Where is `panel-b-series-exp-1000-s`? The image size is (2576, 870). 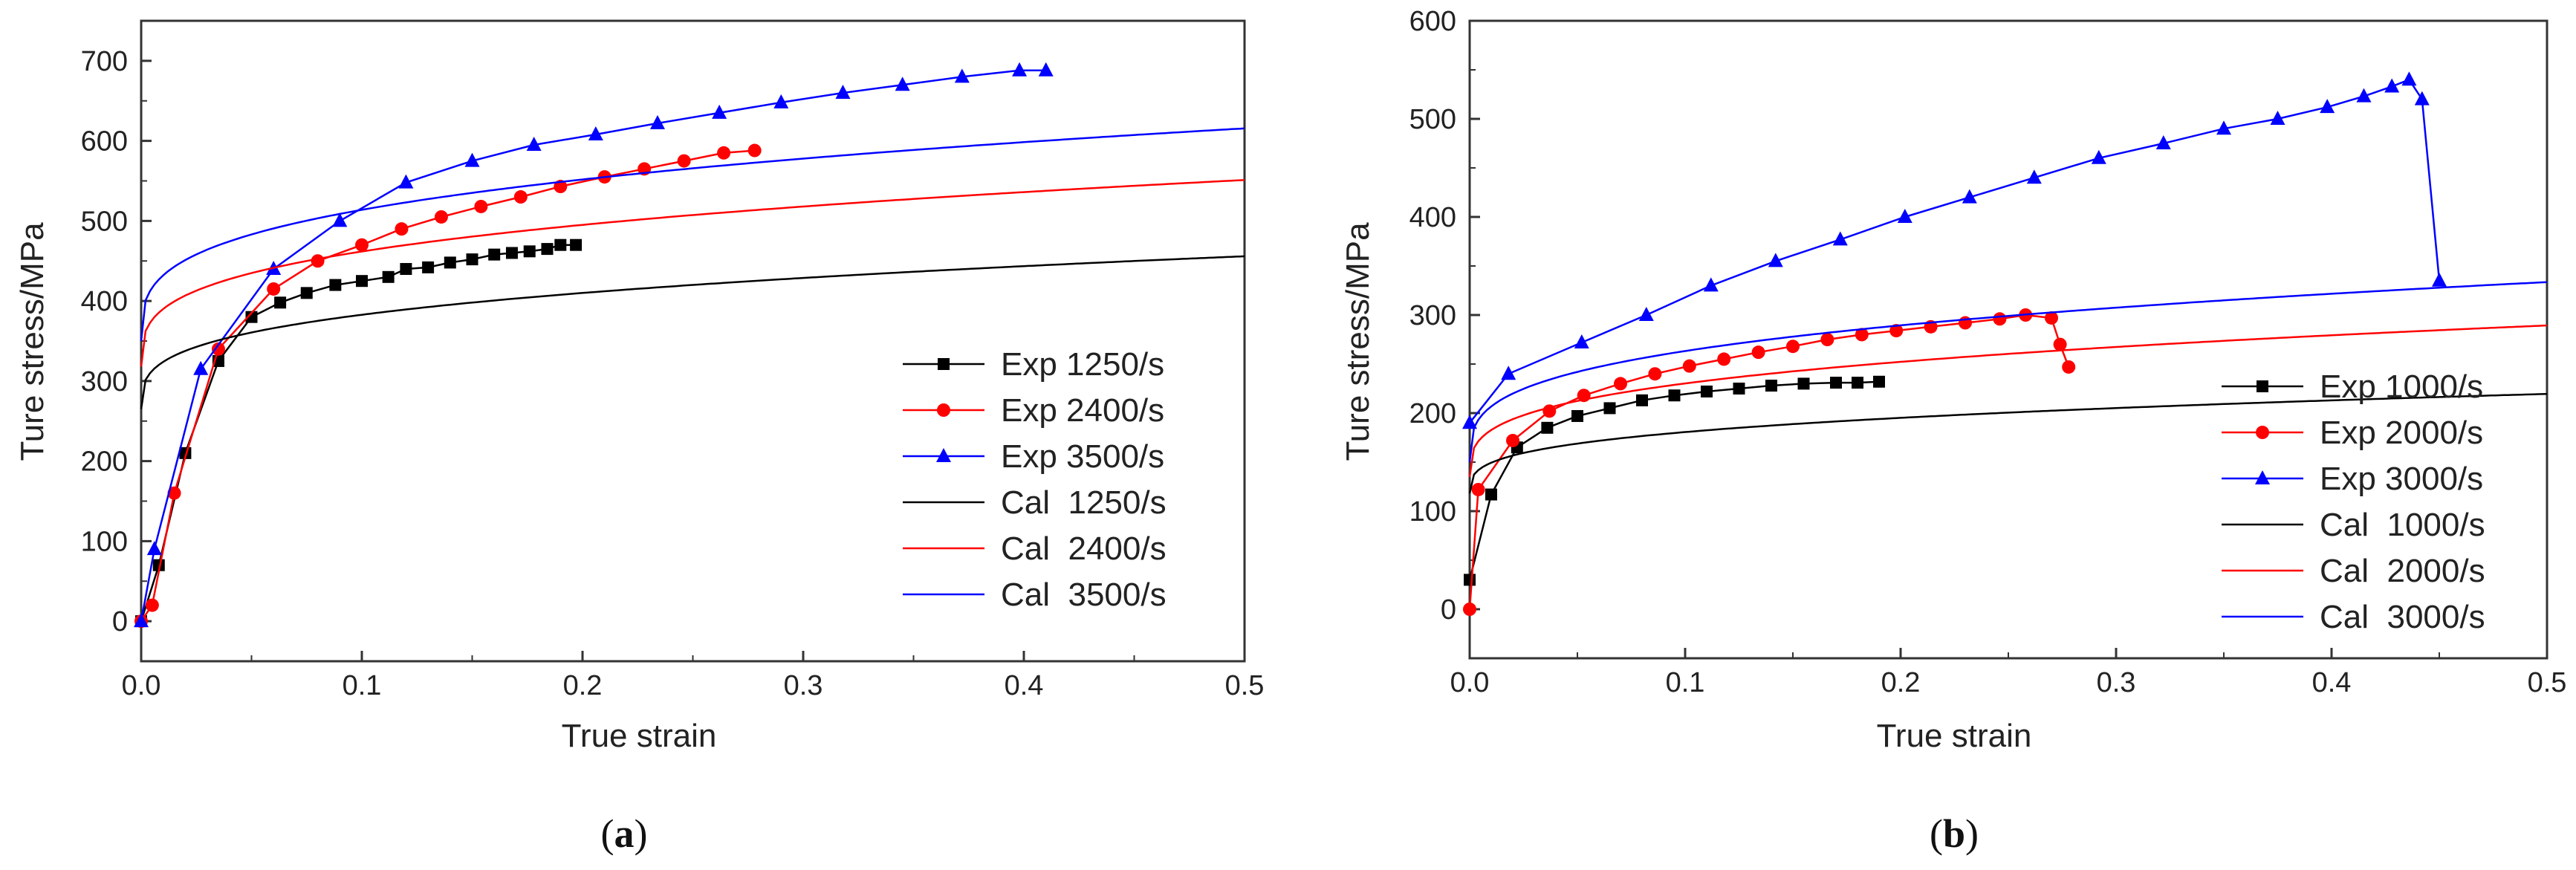 panel-b-series-exp-1000-s is located at coordinates (1674, 480).